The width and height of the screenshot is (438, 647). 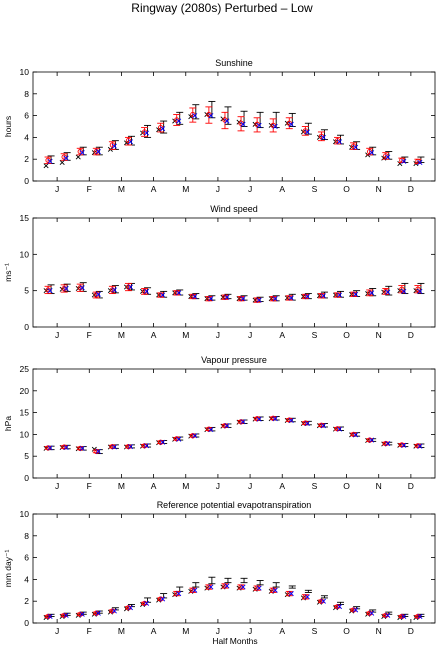 I want to click on panel-title: Wind speed, so click(x=234, y=209).